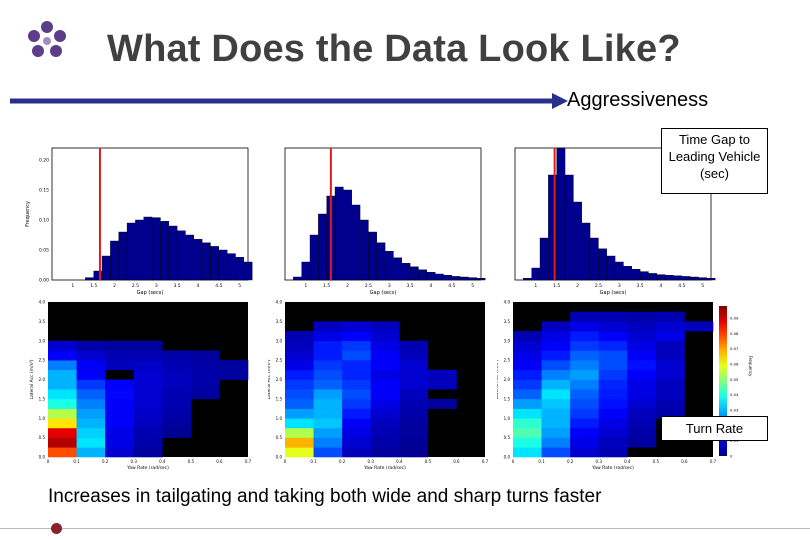  Describe the element at coordinates (535, 286) in the screenshot. I see `x-tick-label: 1` at that location.